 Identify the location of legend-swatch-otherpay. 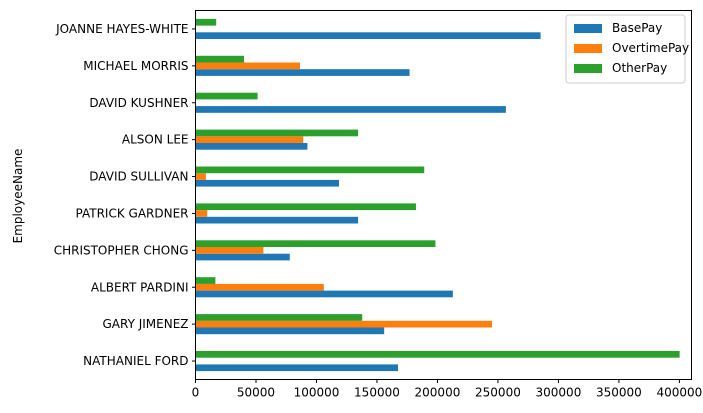
(588, 68).